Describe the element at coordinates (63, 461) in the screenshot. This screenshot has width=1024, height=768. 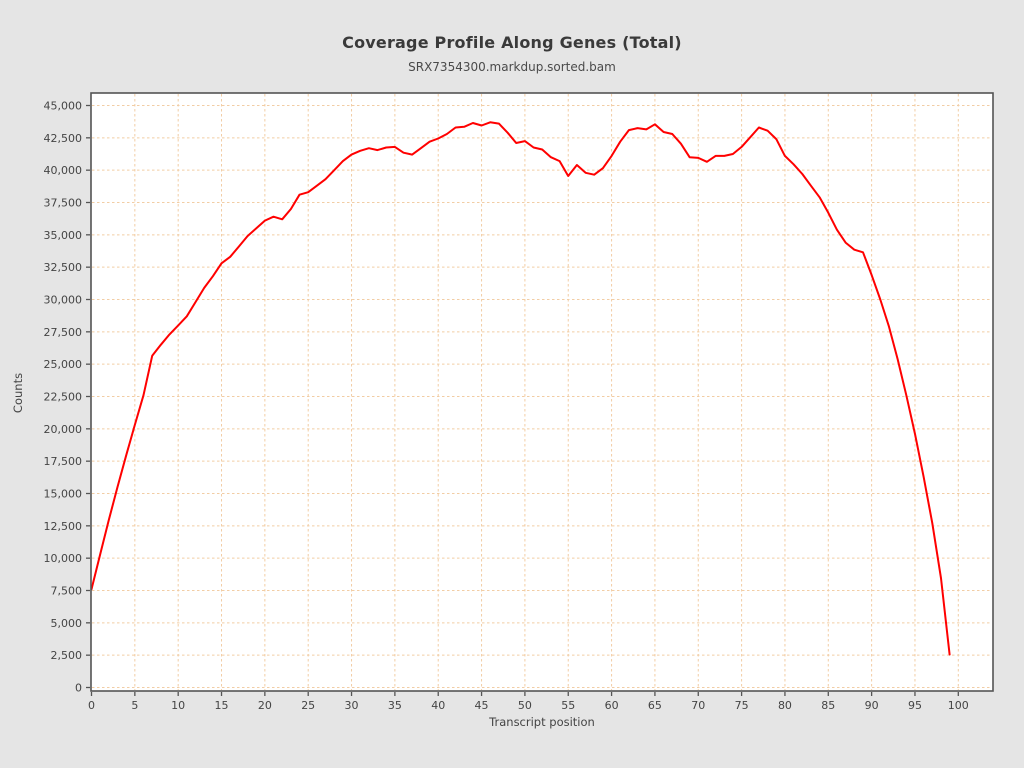
I see `y-tick-label: 17,500` at that location.